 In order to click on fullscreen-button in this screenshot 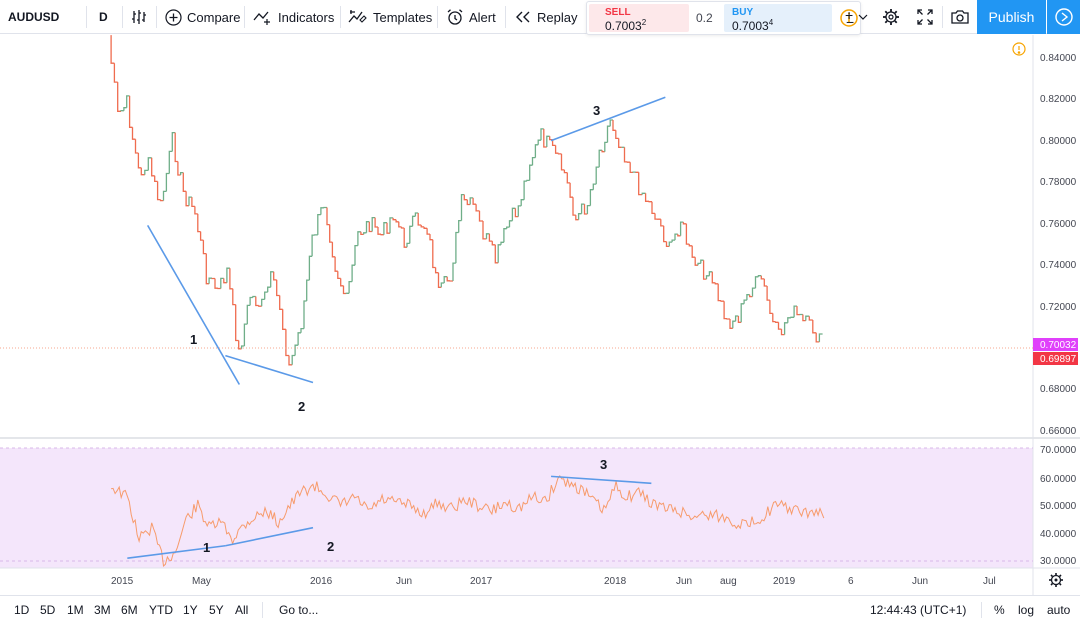, I will do `click(925, 17)`.